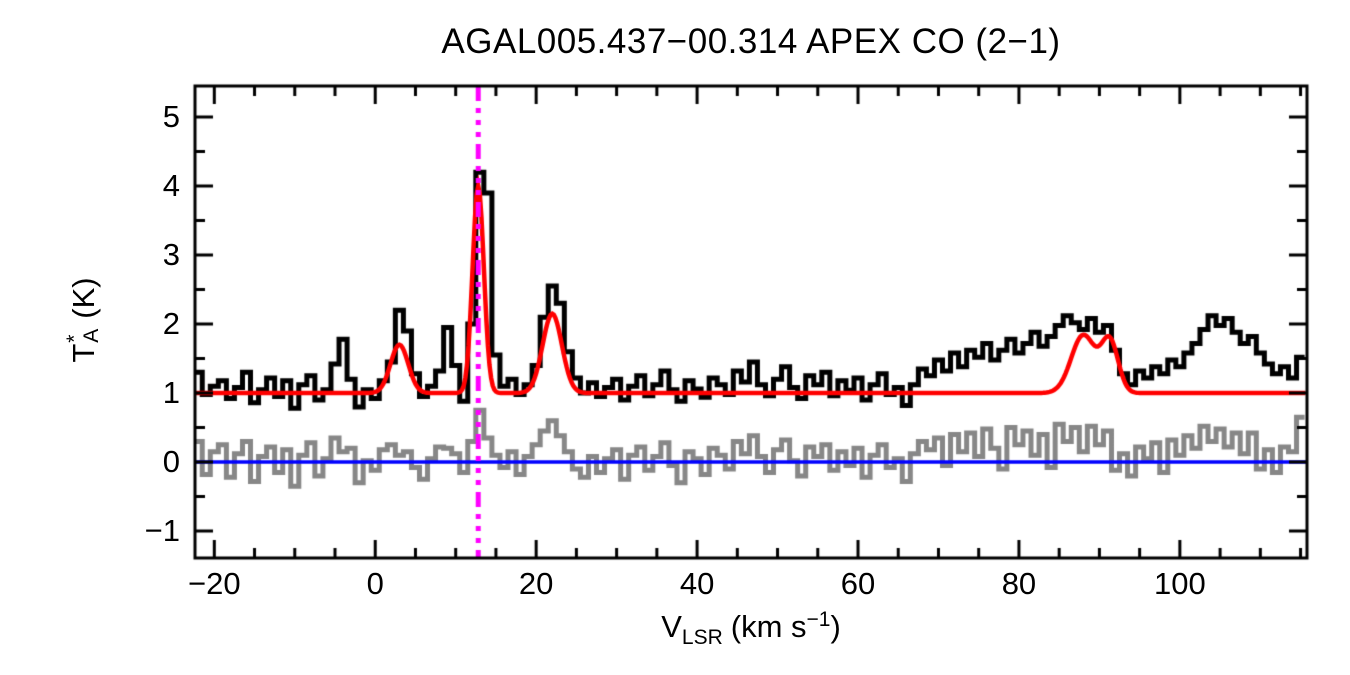 Image resolution: width=1350 pixels, height=675 pixels. Describe the element at coordinates (702, 637) in the screenshot. I see `x-axis-subscript: LSR` at that location.